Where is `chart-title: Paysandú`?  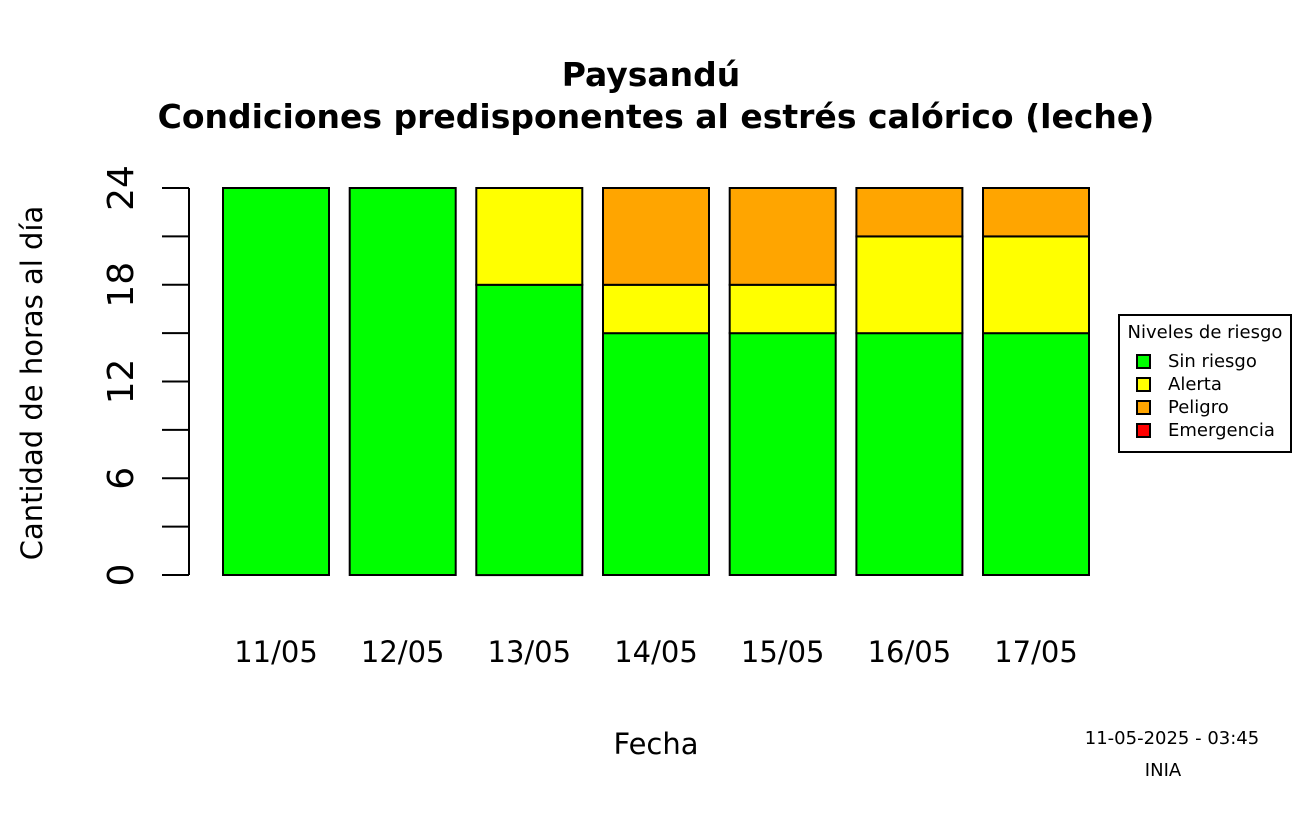
chart-title: Paysandú is located at coordinates (651, 74).